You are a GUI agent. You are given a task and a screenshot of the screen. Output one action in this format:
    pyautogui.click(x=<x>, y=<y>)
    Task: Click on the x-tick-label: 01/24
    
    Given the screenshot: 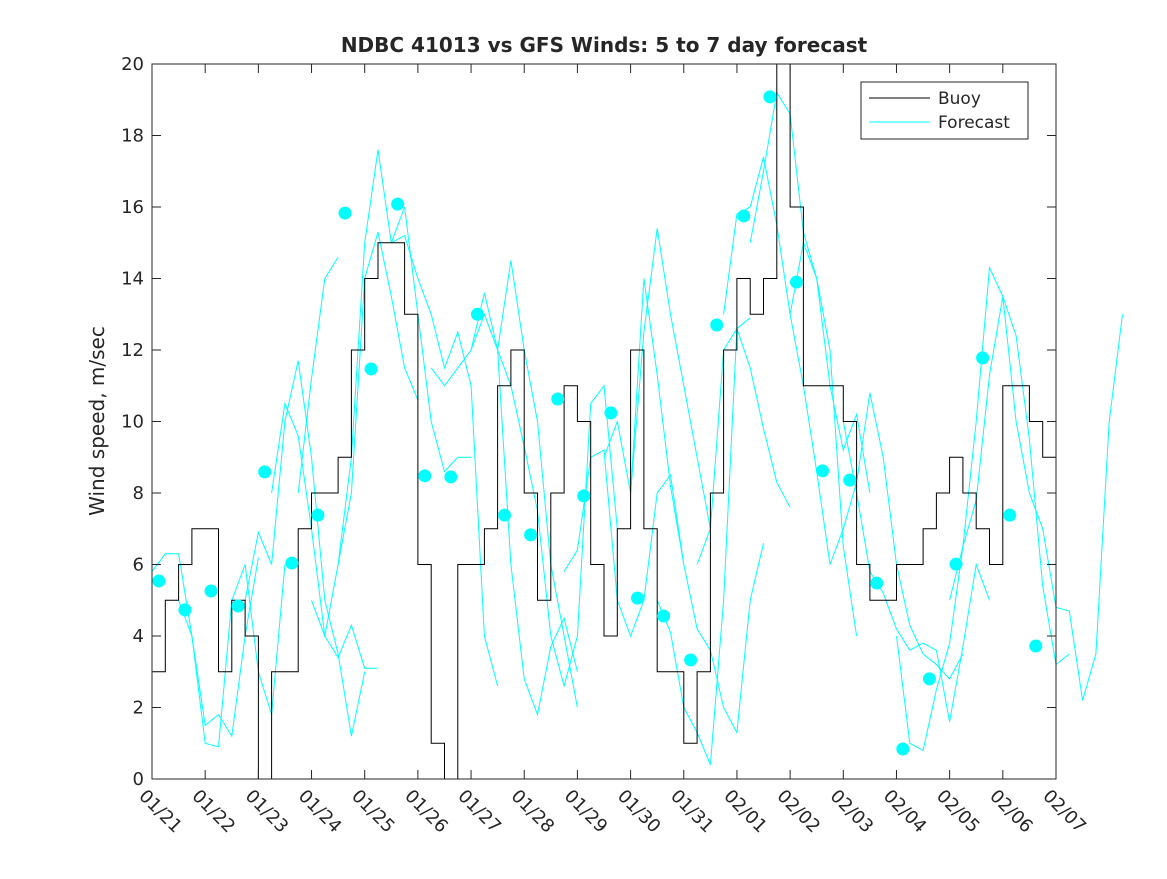 What is the action you would take?
    pyautogui.click(x=320, y=812)
    